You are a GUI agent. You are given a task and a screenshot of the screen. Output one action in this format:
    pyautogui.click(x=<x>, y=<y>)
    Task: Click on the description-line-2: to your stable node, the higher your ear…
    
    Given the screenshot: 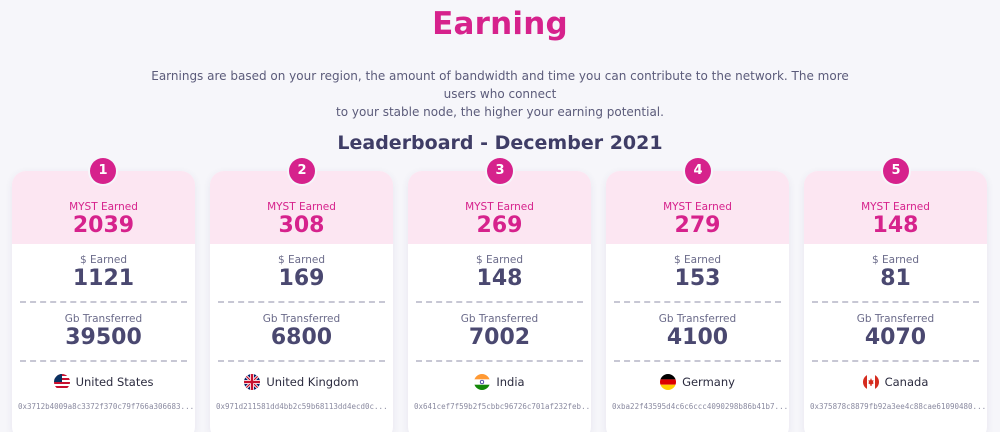 What is the action you would take?
    pyautogui.click(x=500, y=112)
    